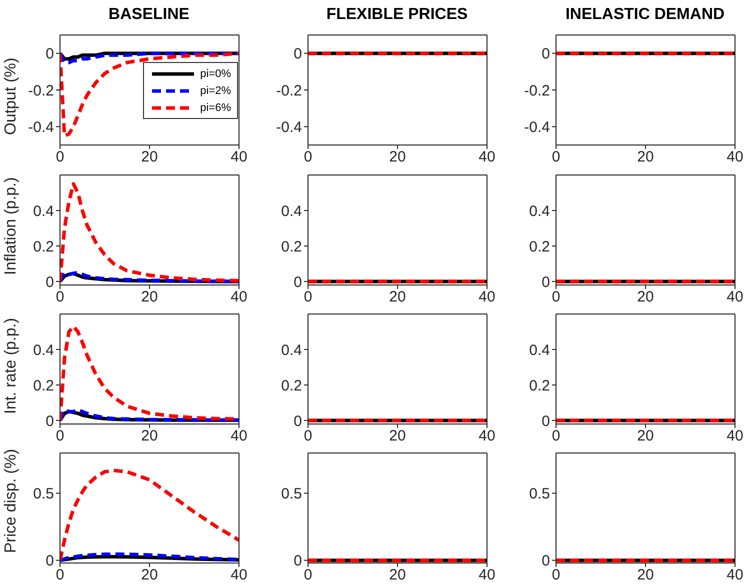  Describe the element at coordinates (215, 108) in the screenshot. I see `legend-label: pi=6%` at that location.